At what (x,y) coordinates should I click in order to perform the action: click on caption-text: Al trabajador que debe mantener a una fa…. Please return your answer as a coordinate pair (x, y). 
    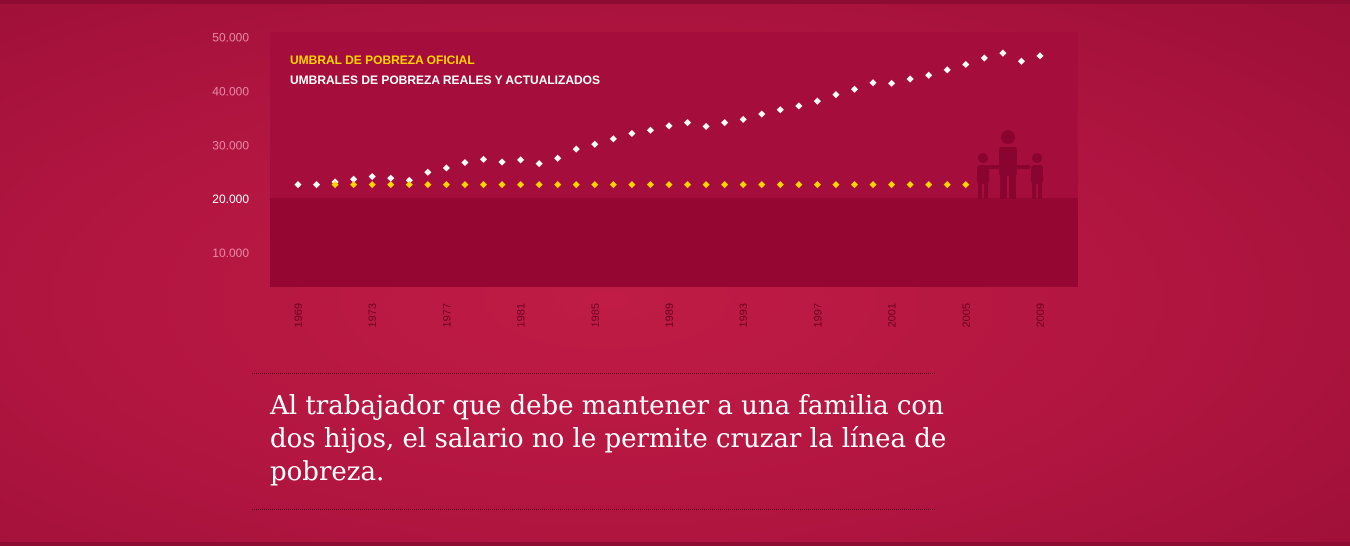
    Looking at the image, I should click on (608, 439).